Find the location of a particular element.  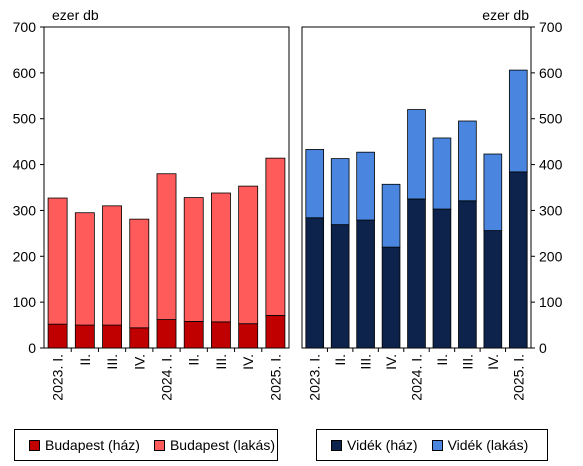

legend-item-budapest-haz: Budapest (ház) is located at coordinates (84, 445).